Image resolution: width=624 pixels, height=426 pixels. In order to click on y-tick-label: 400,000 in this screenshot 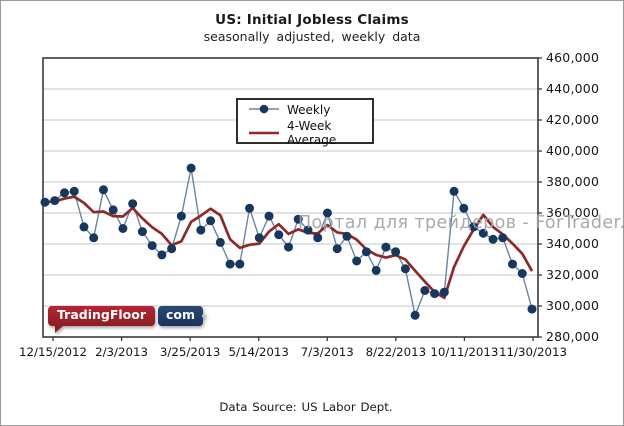, I will do `click(573, 150)`.